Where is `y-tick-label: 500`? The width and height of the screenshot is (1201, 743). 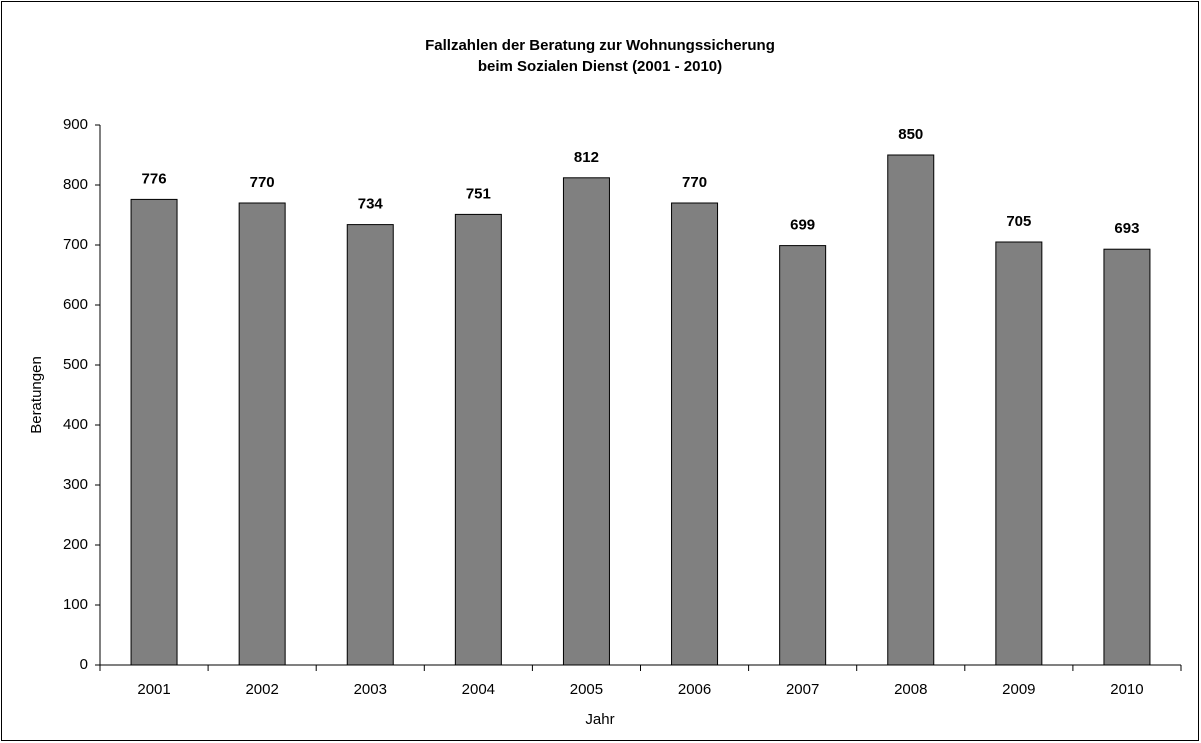 y-tick-label: 500 is located at coordinates (75, 364).